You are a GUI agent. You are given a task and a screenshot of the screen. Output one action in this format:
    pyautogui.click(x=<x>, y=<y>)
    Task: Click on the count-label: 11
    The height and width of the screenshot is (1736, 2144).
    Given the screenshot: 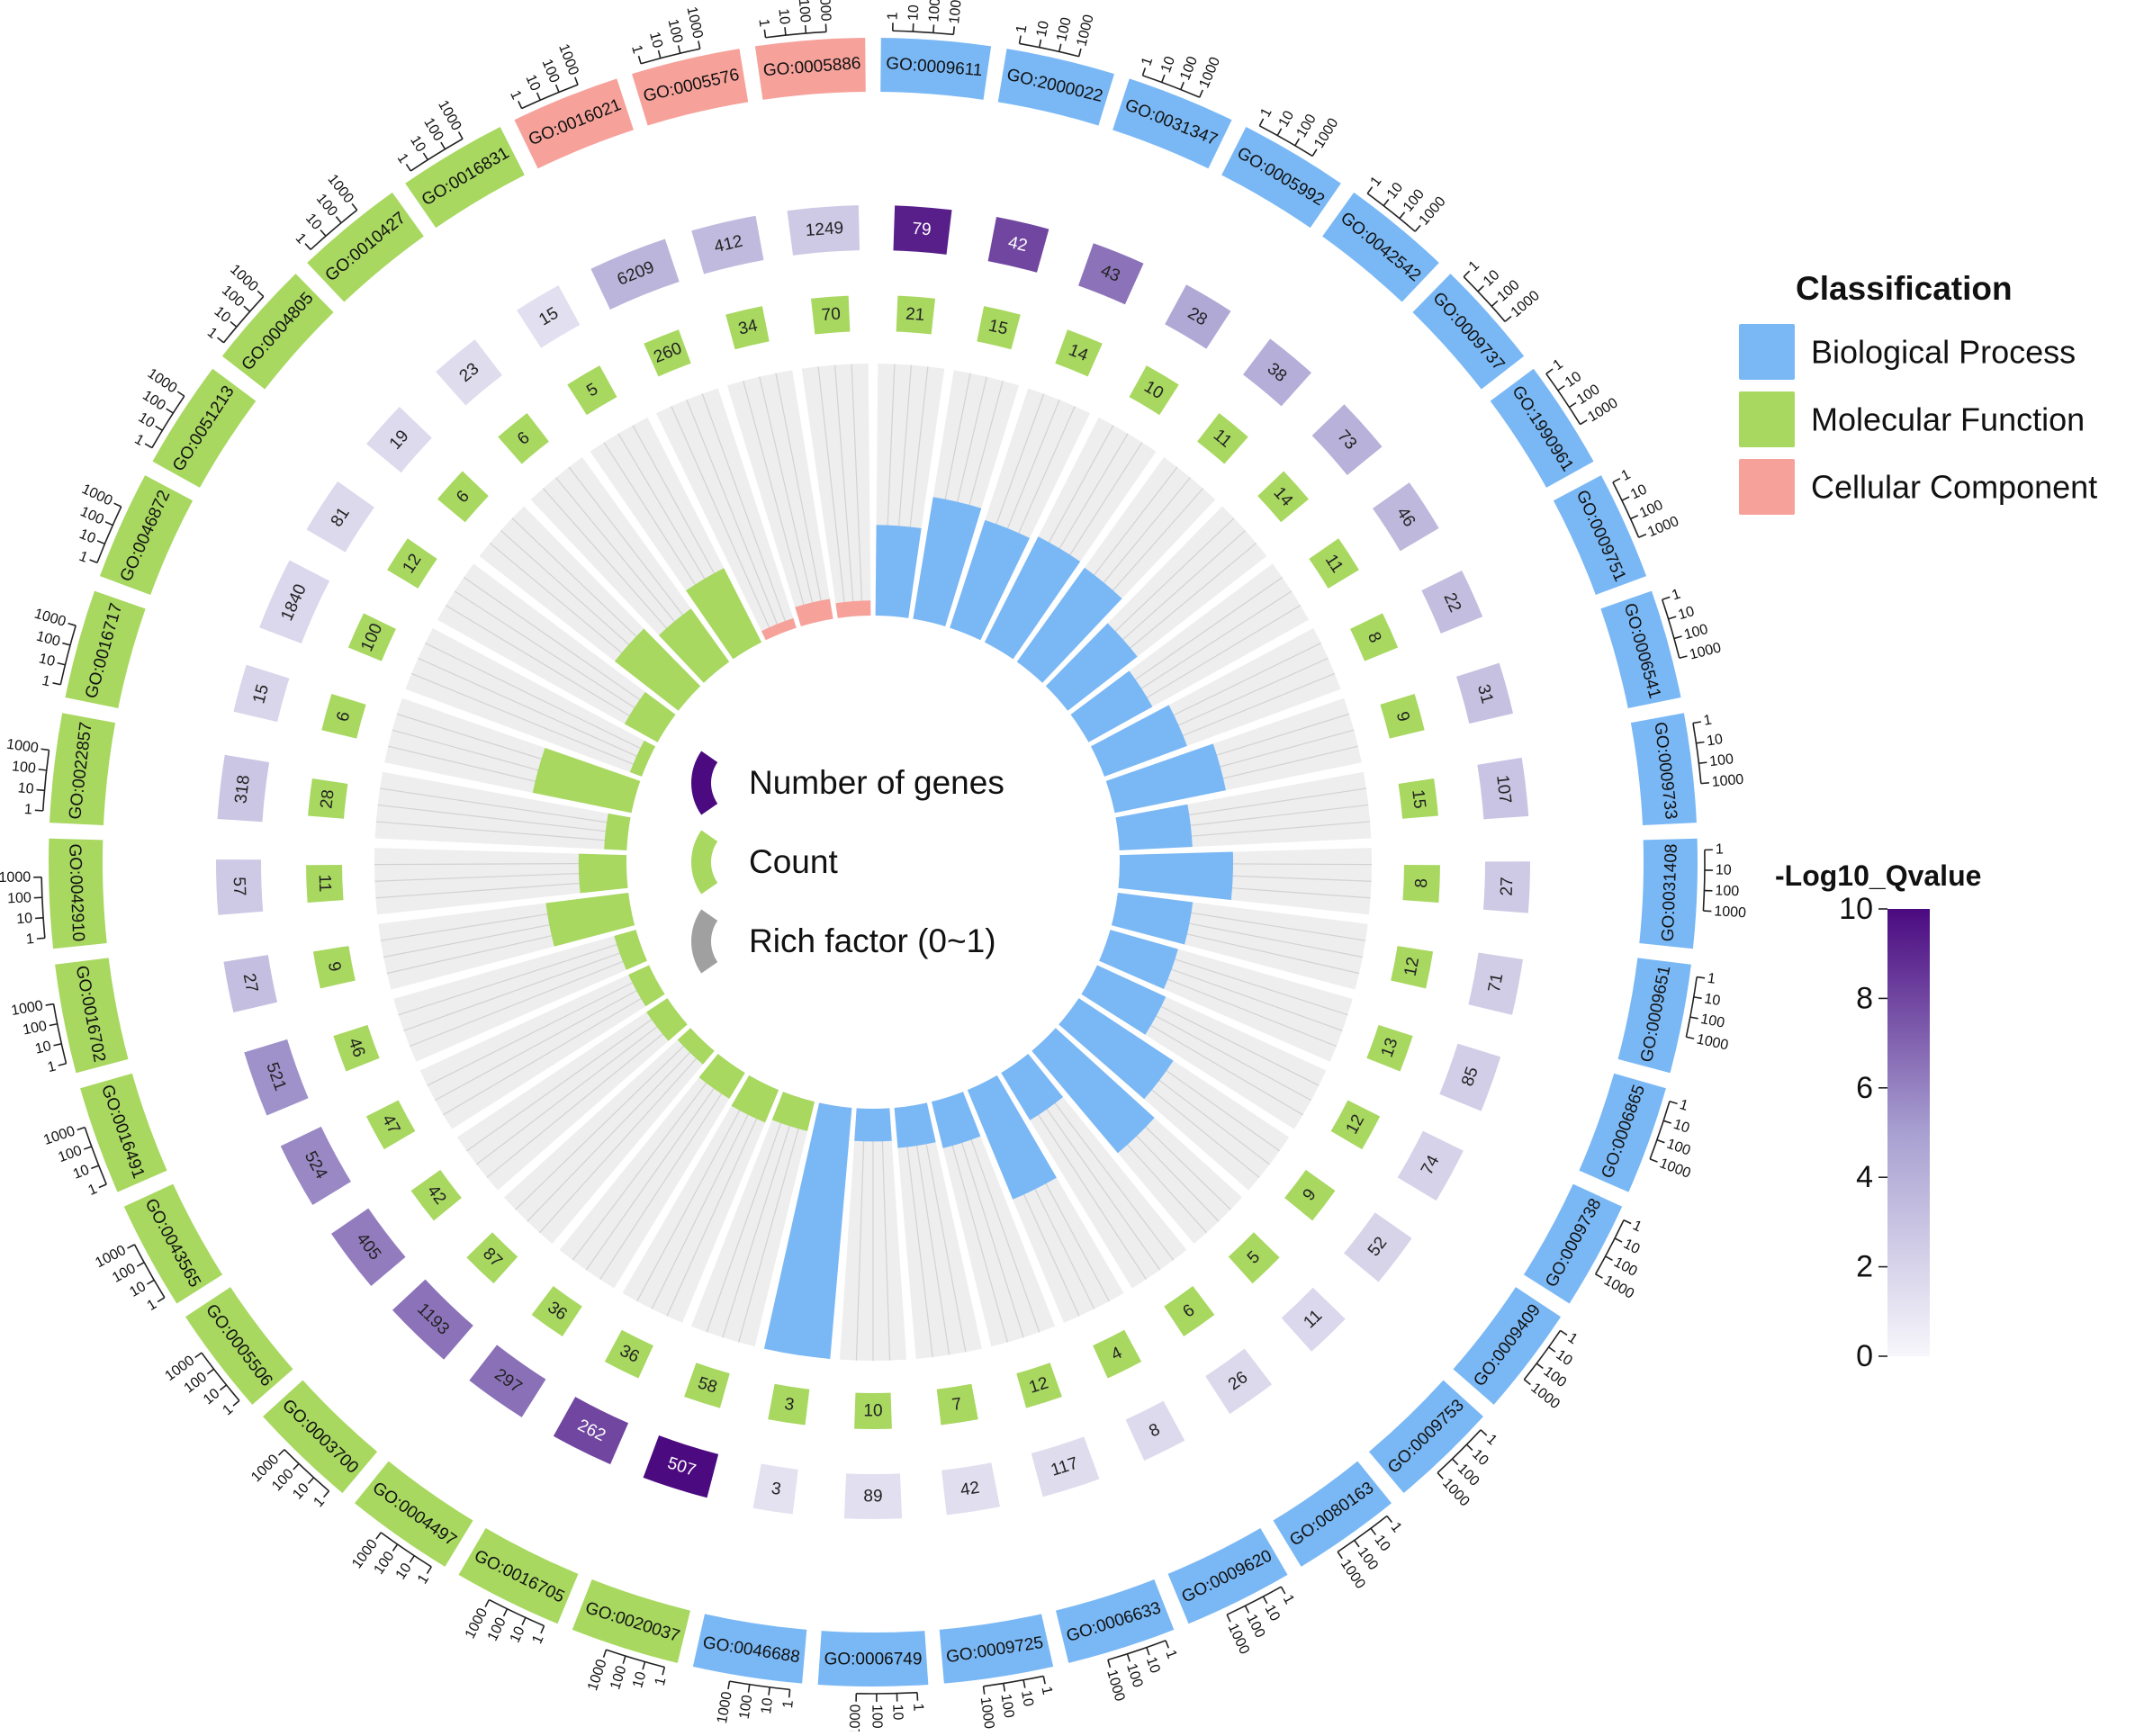 What is the action you would take?
    pyautogui.click(x=325, y=883)
    